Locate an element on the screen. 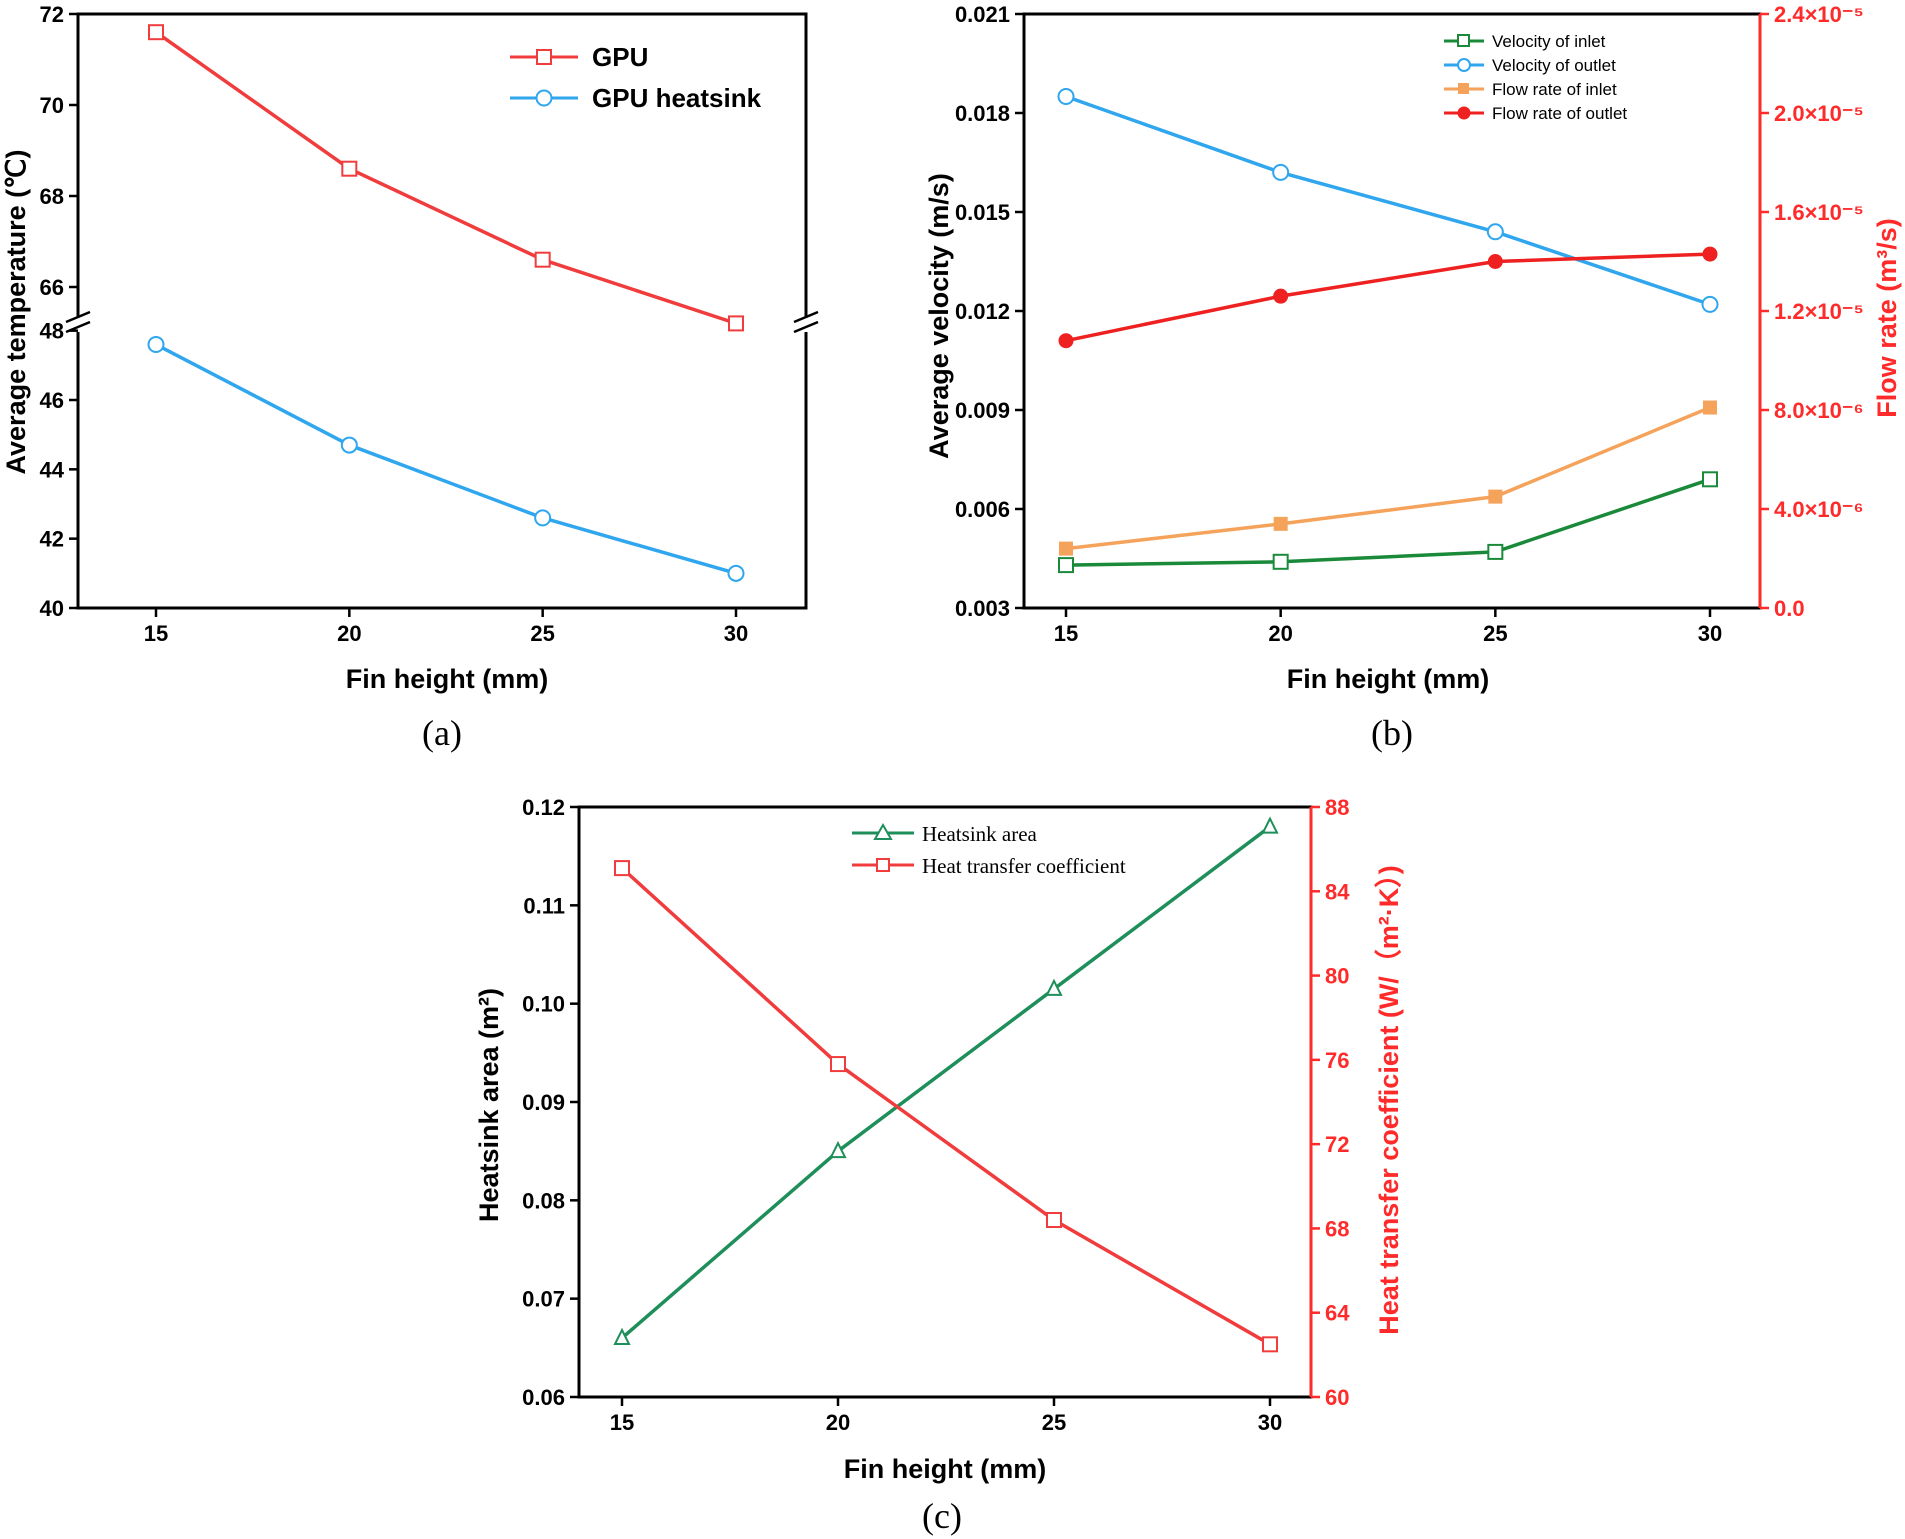 This screenshot has width=1905, height=1539. series-heatsink-area-line is located at coordinates (946, 1082).